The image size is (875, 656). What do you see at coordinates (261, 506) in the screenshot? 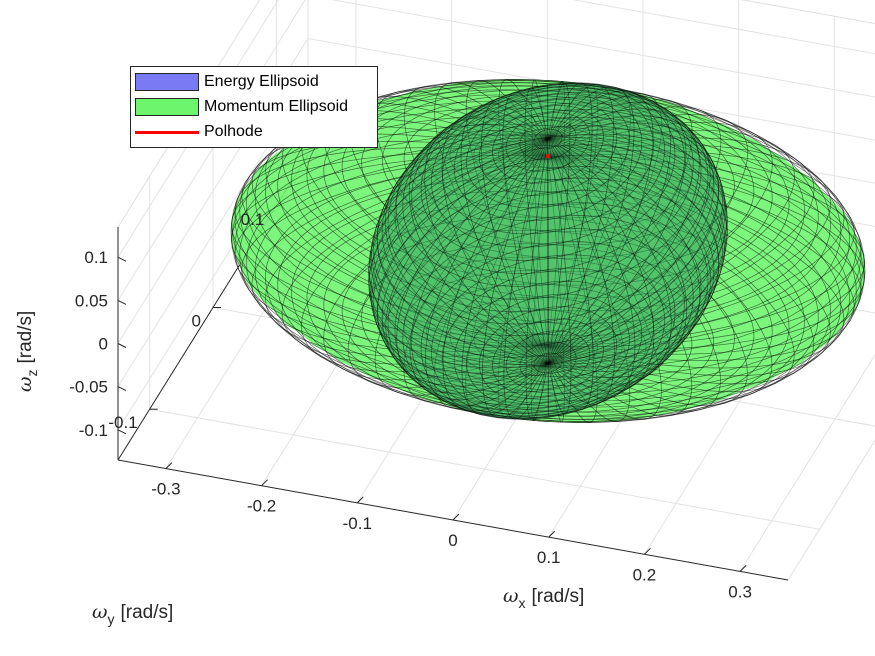
I see `x-tick-label: -0.2` at bounding box center [261, 506].